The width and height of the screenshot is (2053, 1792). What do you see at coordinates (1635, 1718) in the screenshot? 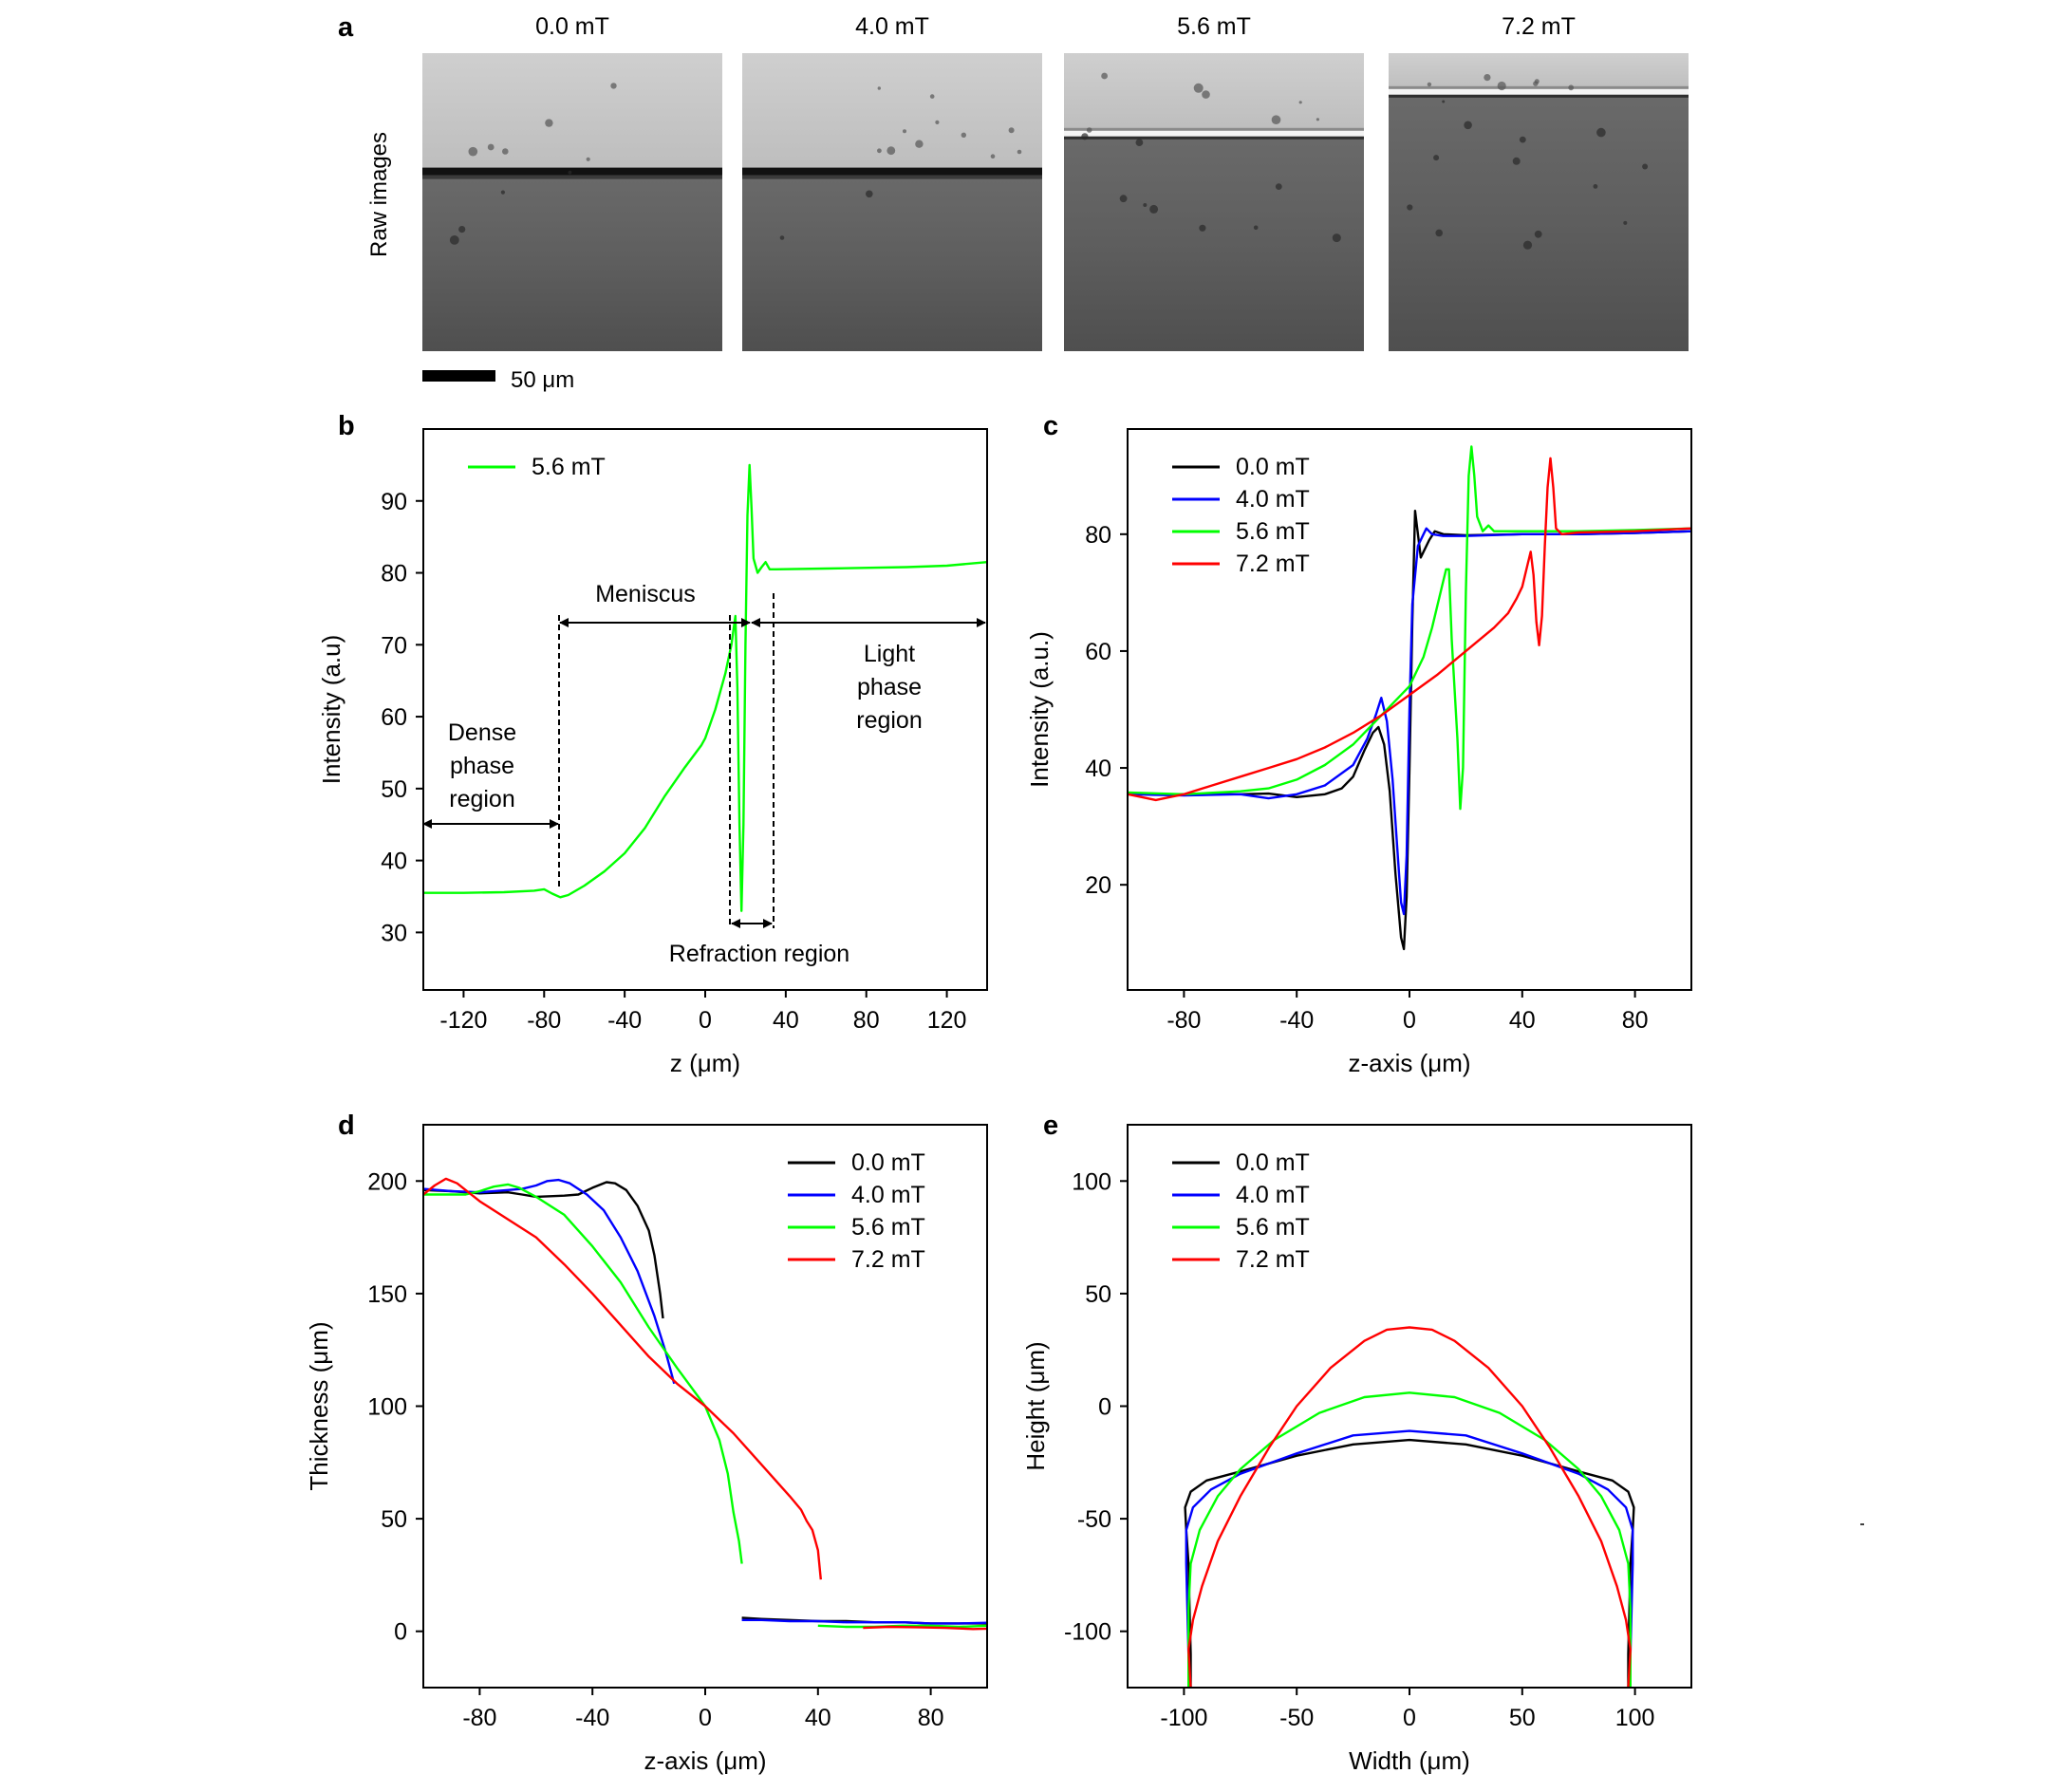
I see `x-tick-label: 100` at bounding box center [1635, 1718].